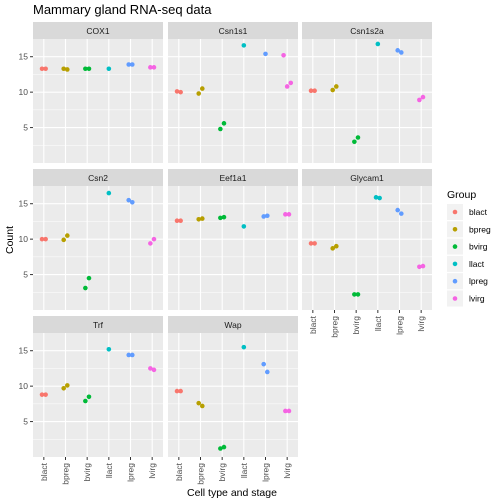 This screenshot has height=504, width=504. I want to click on legend-key-bpreg, so click(455, 229).